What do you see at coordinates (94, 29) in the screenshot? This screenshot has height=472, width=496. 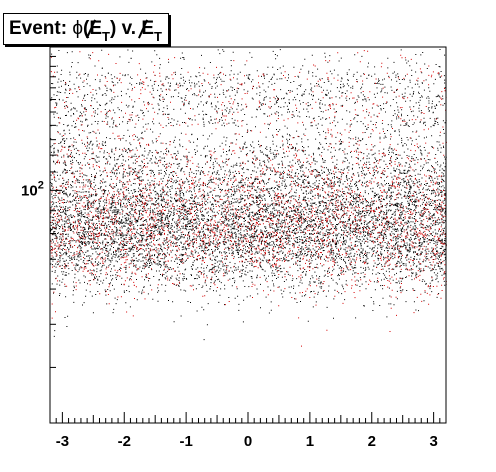 I see `title-met-symbol-1: E` at bounding box center [94, 29].